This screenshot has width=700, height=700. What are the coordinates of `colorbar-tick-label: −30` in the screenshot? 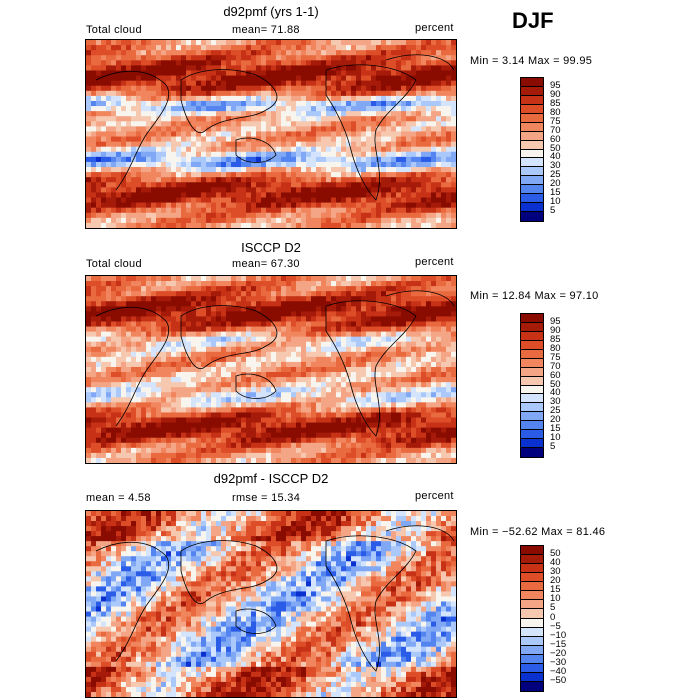 It's located at (558, 662).